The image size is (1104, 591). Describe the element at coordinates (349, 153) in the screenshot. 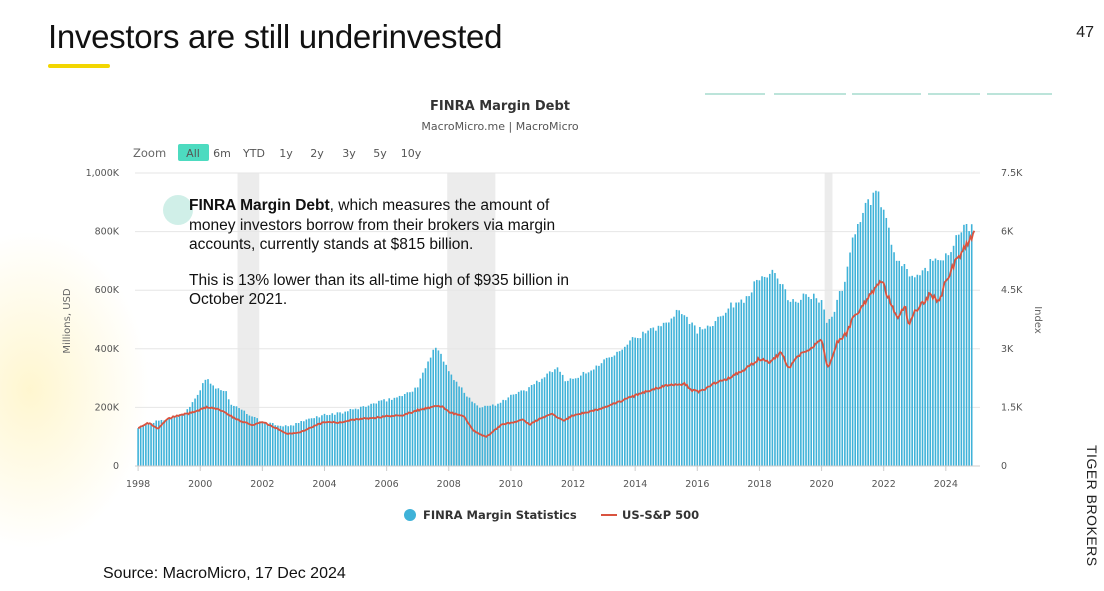

I see `zoom-button-3y: 3y` at that location.